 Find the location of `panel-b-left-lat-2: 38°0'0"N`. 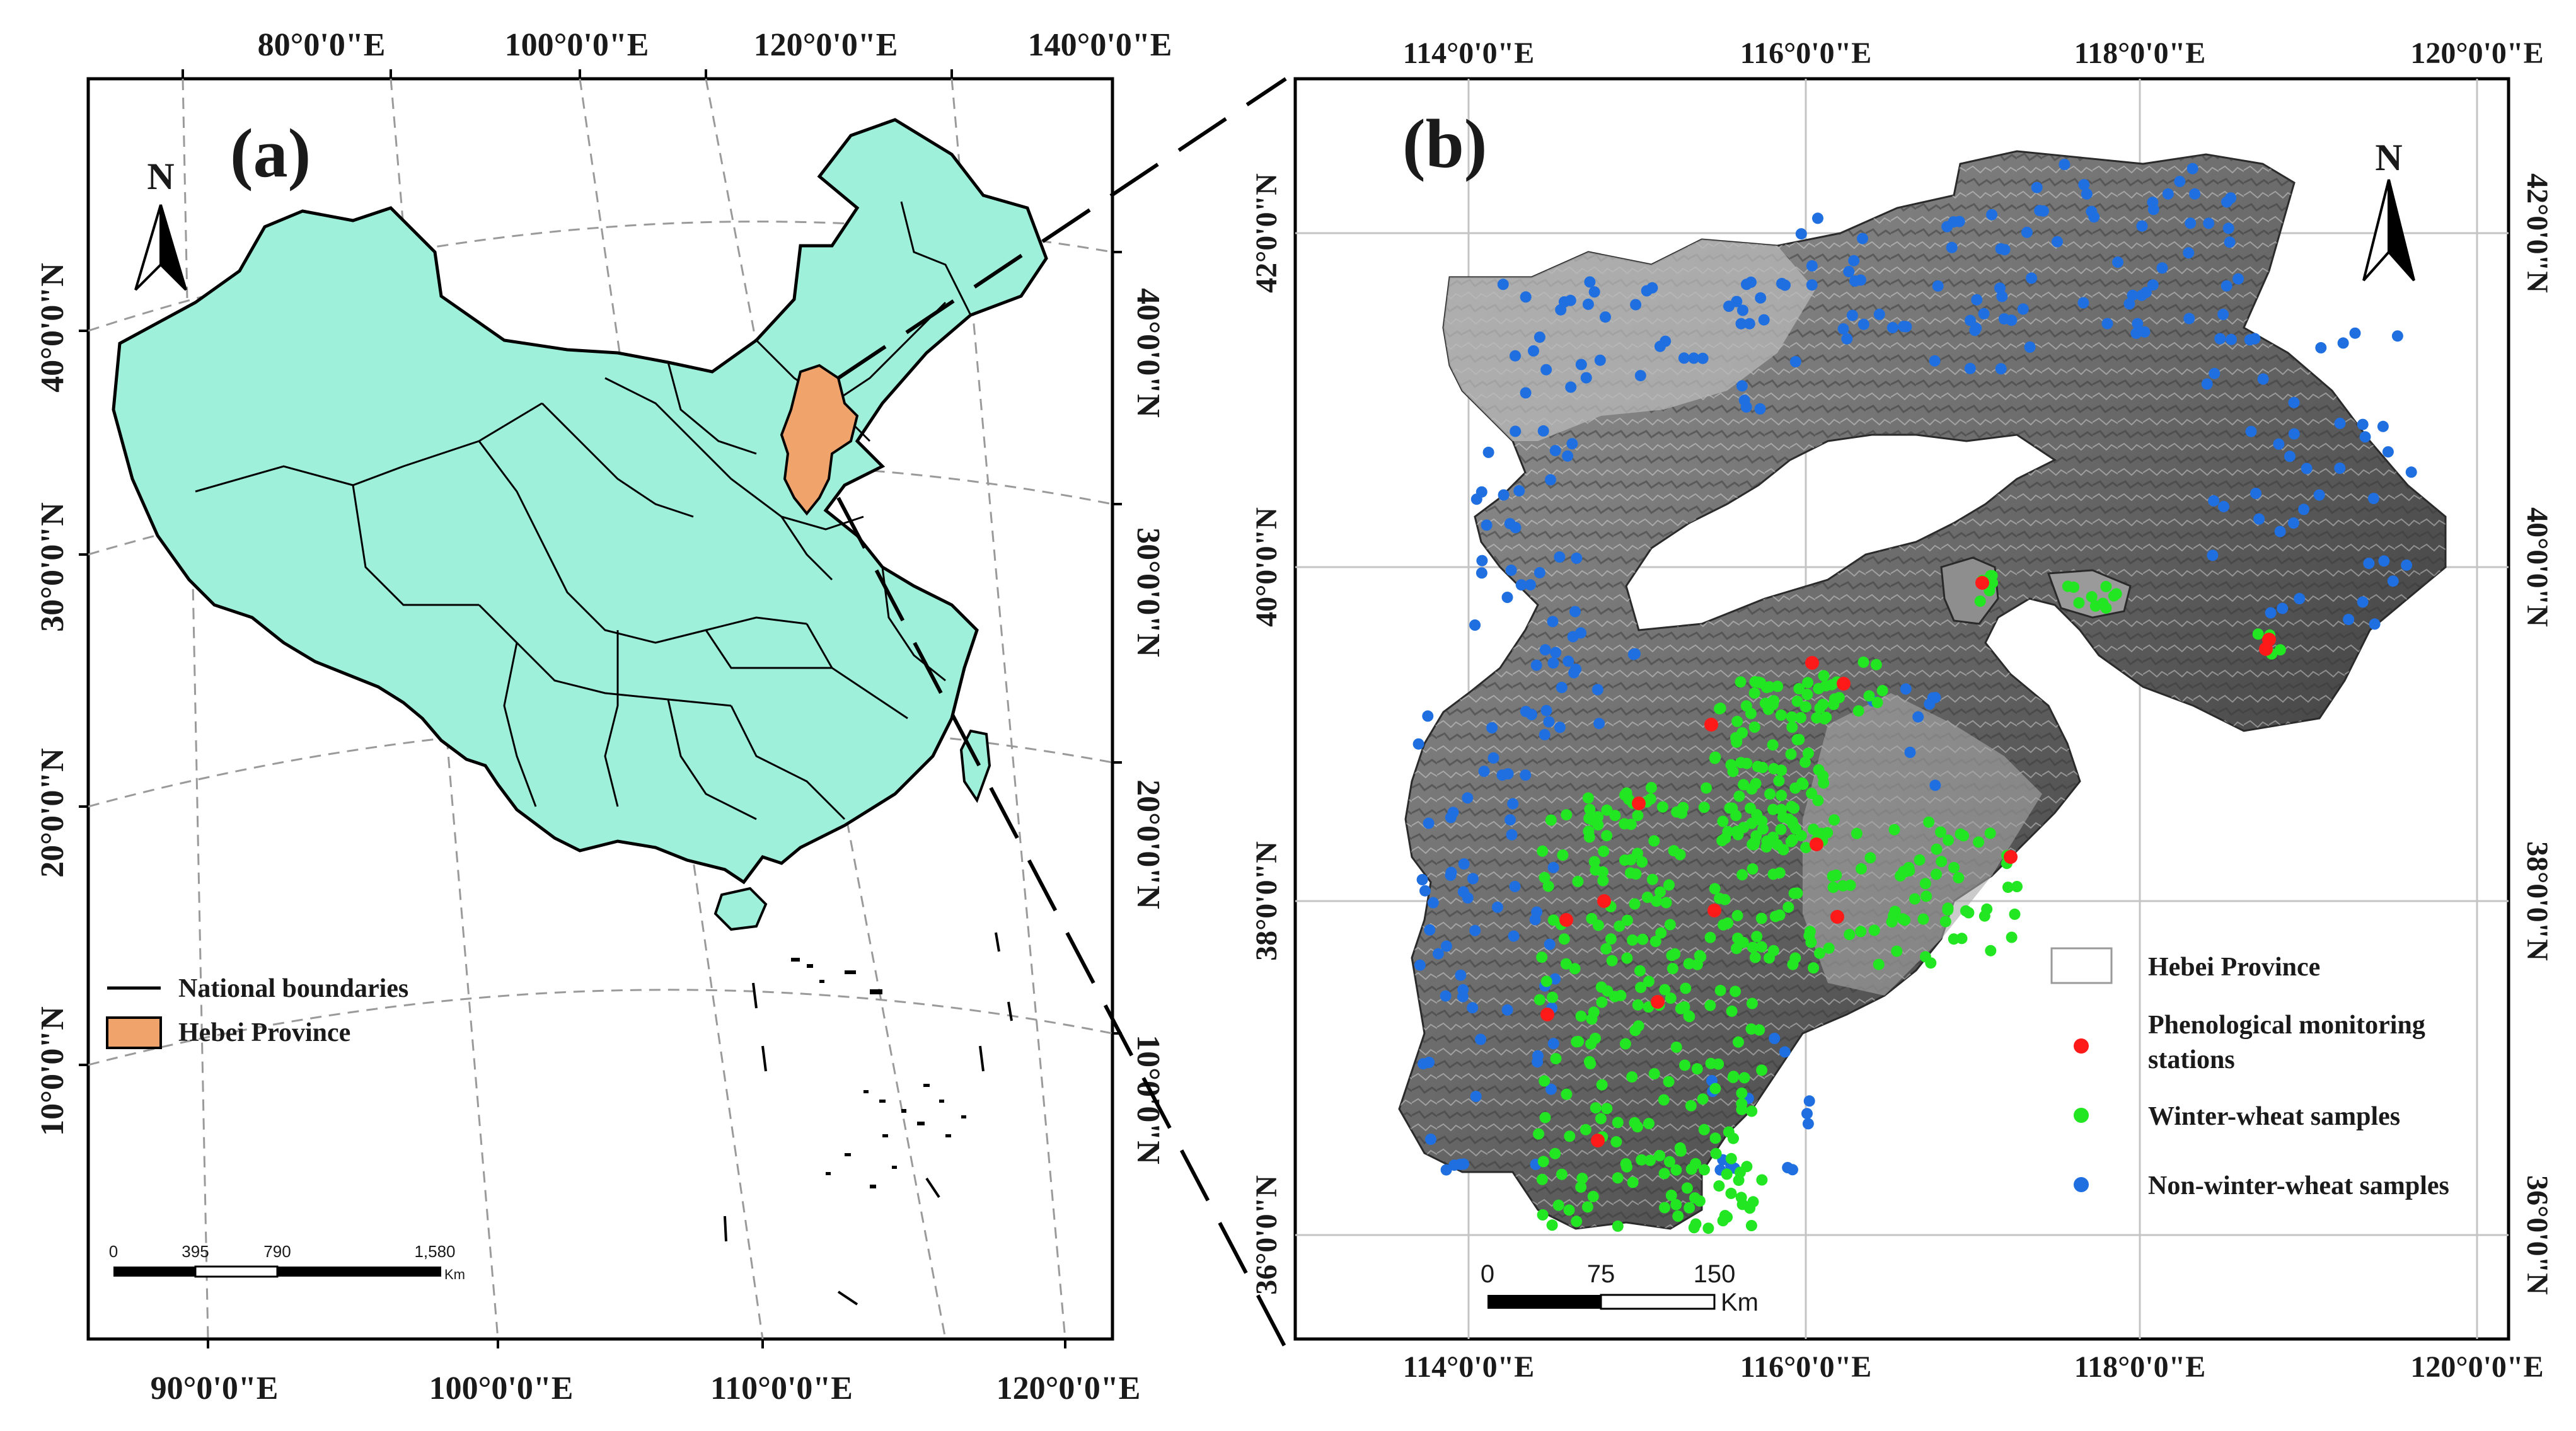

panel-b-left-lat-2: 38°0'0"N is located at coordinates (1266, 901).